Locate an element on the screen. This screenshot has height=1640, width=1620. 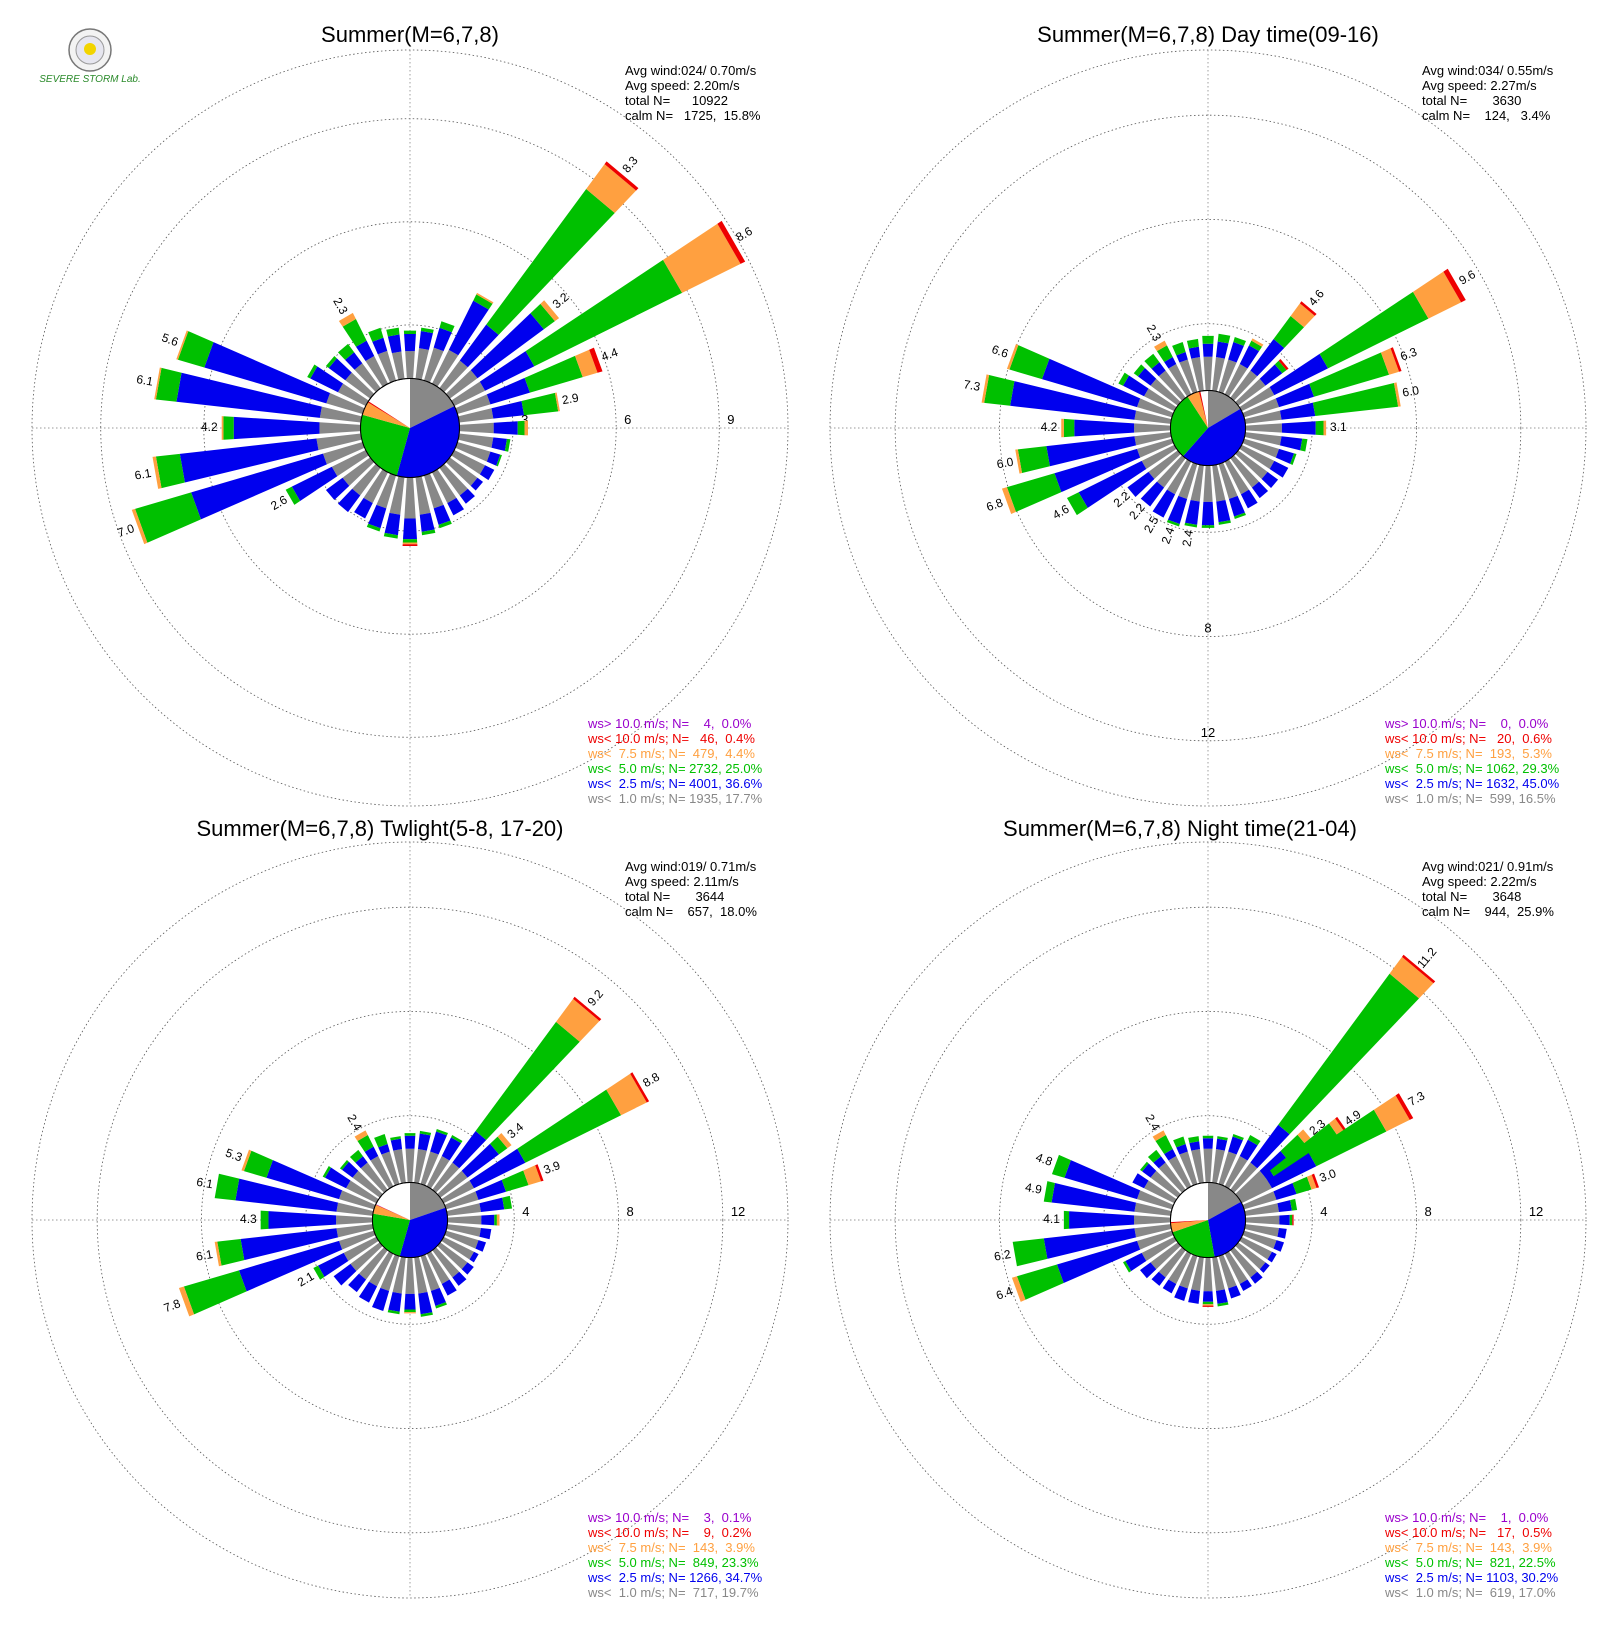
bar-value-label: 6.2 is located at coordinates (1002, 1255).